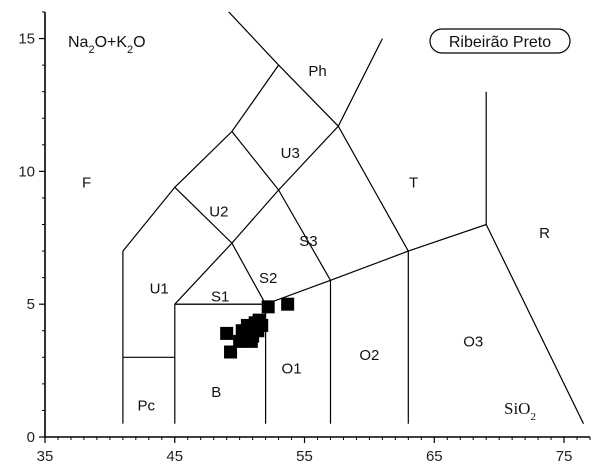  I want to click on x-tick-label: 75, so click(564, 456).